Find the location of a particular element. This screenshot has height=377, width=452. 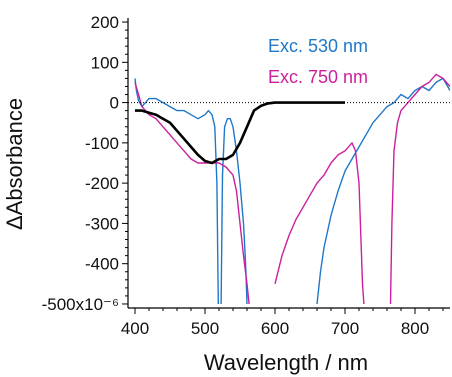

y-tick-label: -200 is located at coordinates (102, 183).